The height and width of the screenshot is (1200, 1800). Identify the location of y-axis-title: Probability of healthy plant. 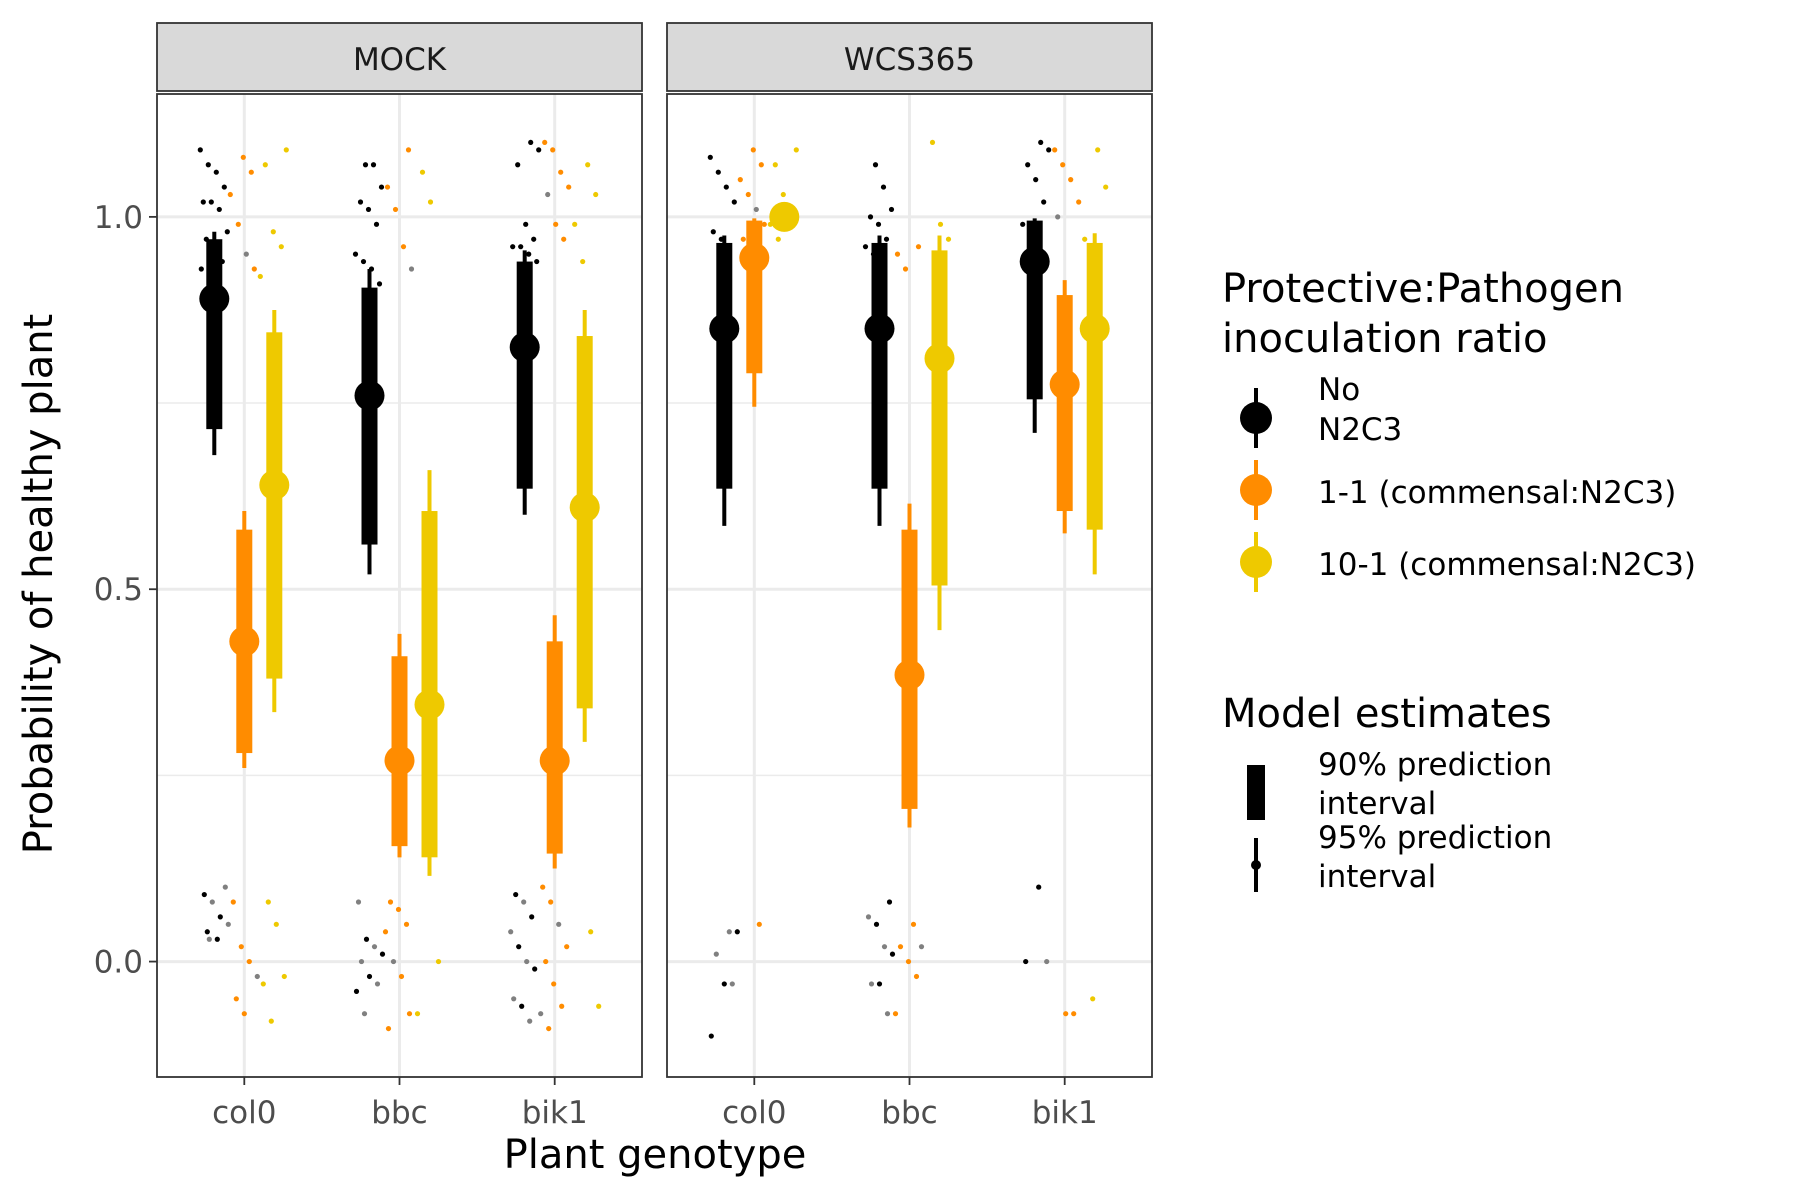
(39, 584).